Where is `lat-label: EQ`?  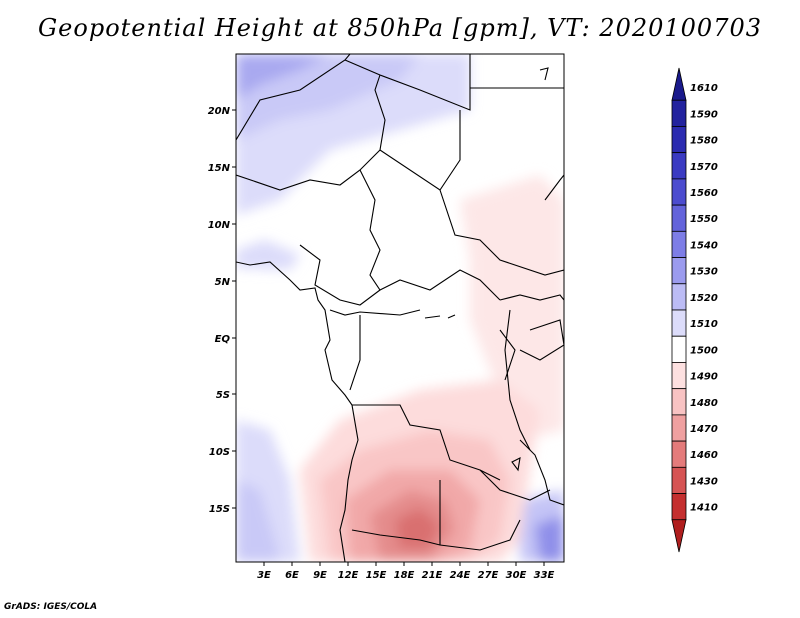
lat-label: EQ is located at coordinates (223, 339).